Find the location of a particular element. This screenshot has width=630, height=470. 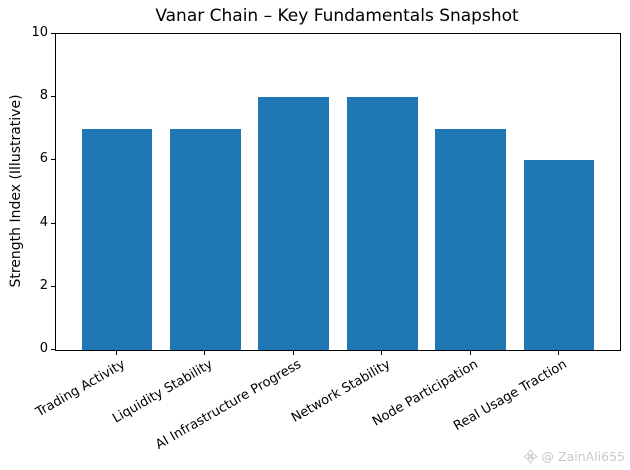

chart-title: Vanar Chain – Key Fundamentals Snapshot is located at coordinates (337, 16).